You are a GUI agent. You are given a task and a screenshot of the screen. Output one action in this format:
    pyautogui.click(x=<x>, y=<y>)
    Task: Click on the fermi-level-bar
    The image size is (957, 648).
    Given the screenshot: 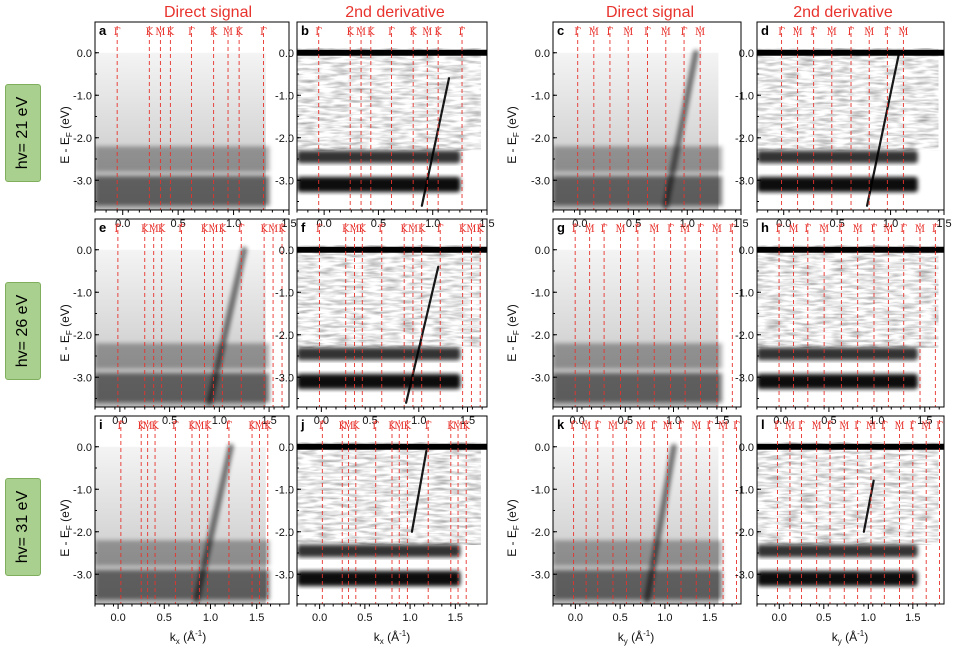 What is the action you would take?
    pyautogui.click(x=392, y=446)
    